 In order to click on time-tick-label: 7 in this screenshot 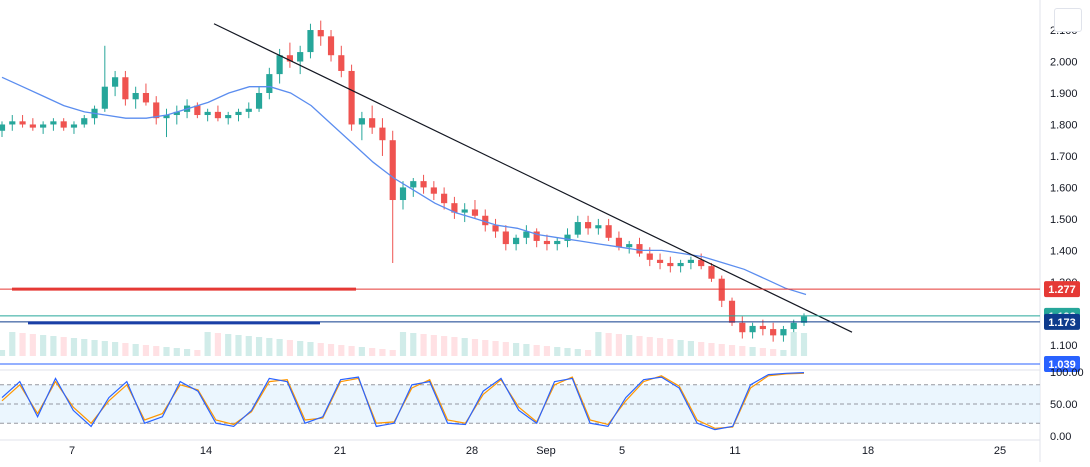, I will do `click(72, 451)`.